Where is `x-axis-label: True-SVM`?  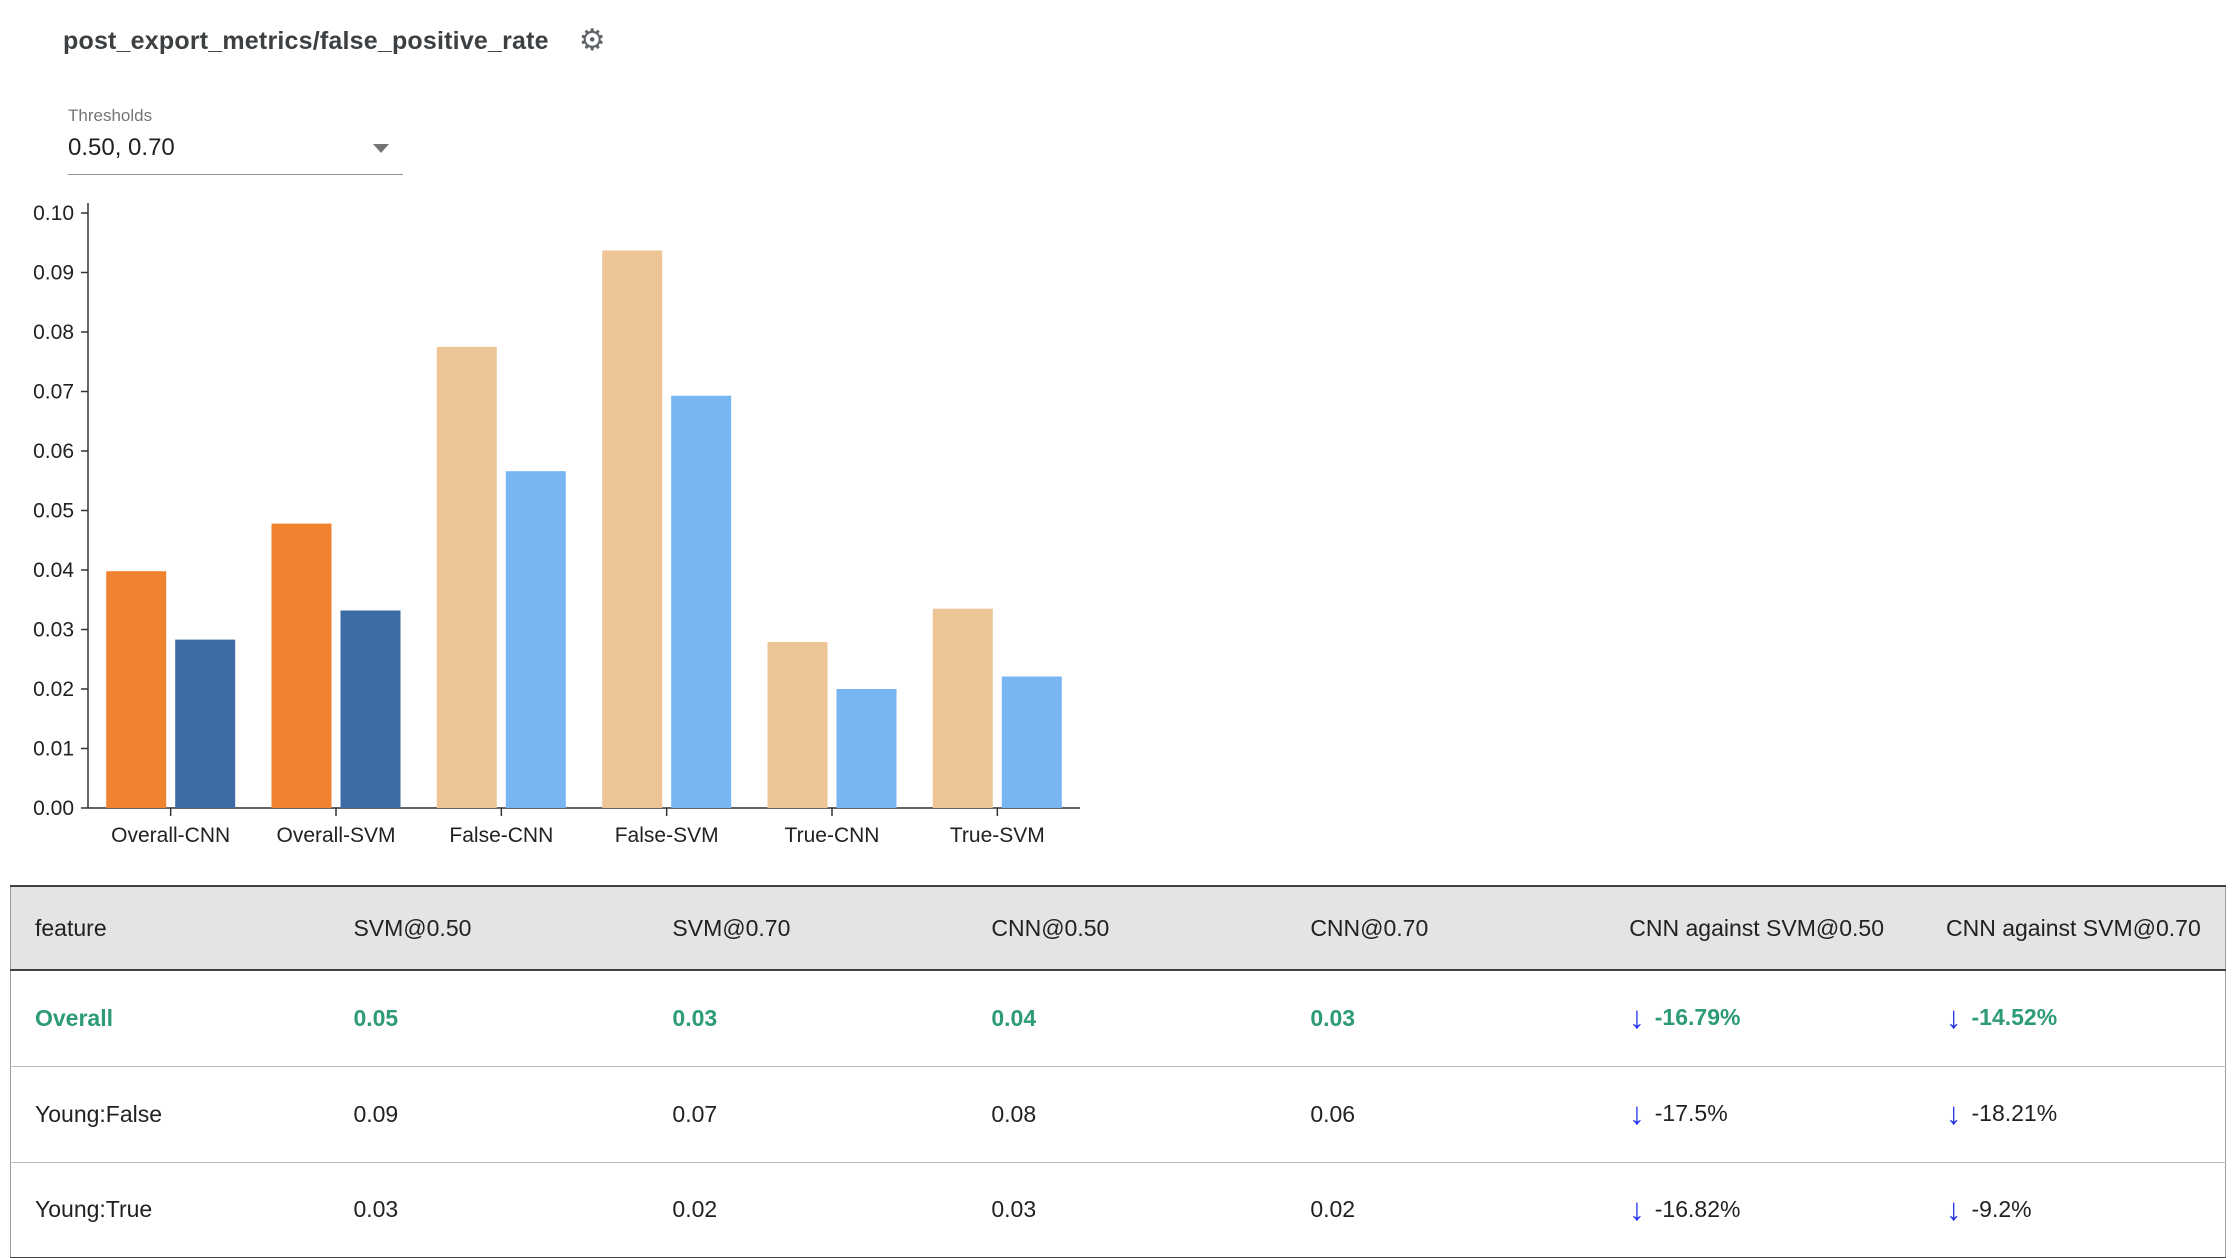 x-axis-label: True-SVM is located at coordinates (997, 835).